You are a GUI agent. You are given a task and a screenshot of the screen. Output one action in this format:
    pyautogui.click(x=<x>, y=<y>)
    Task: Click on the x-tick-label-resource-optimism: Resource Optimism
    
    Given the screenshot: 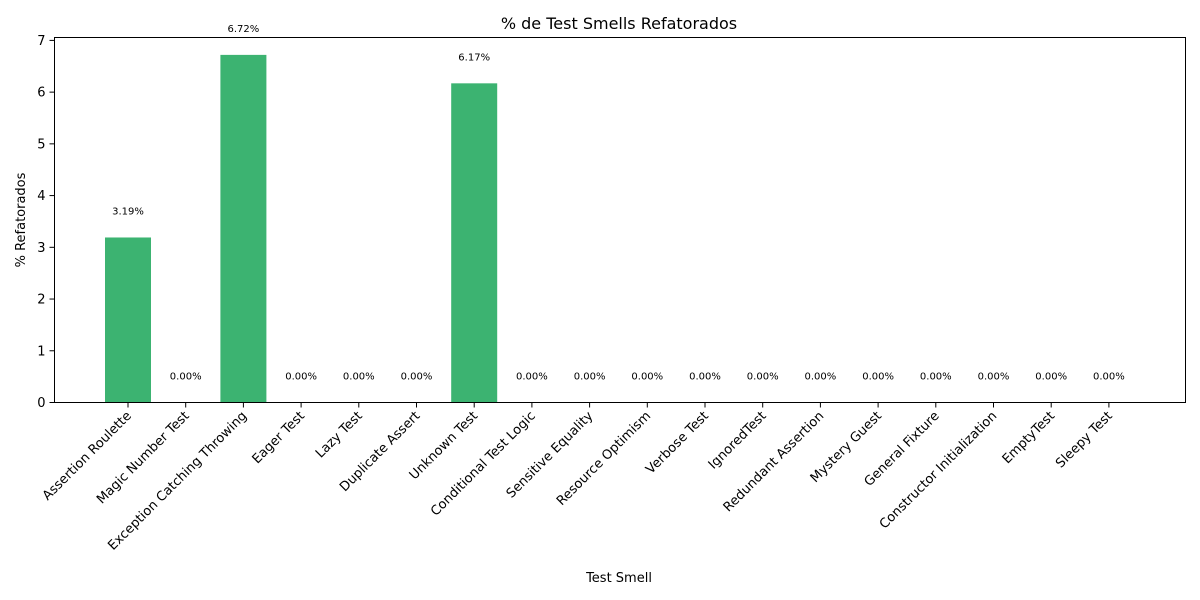 What is the action you would take?
    pyautogui.click(x=604, y=459)
    